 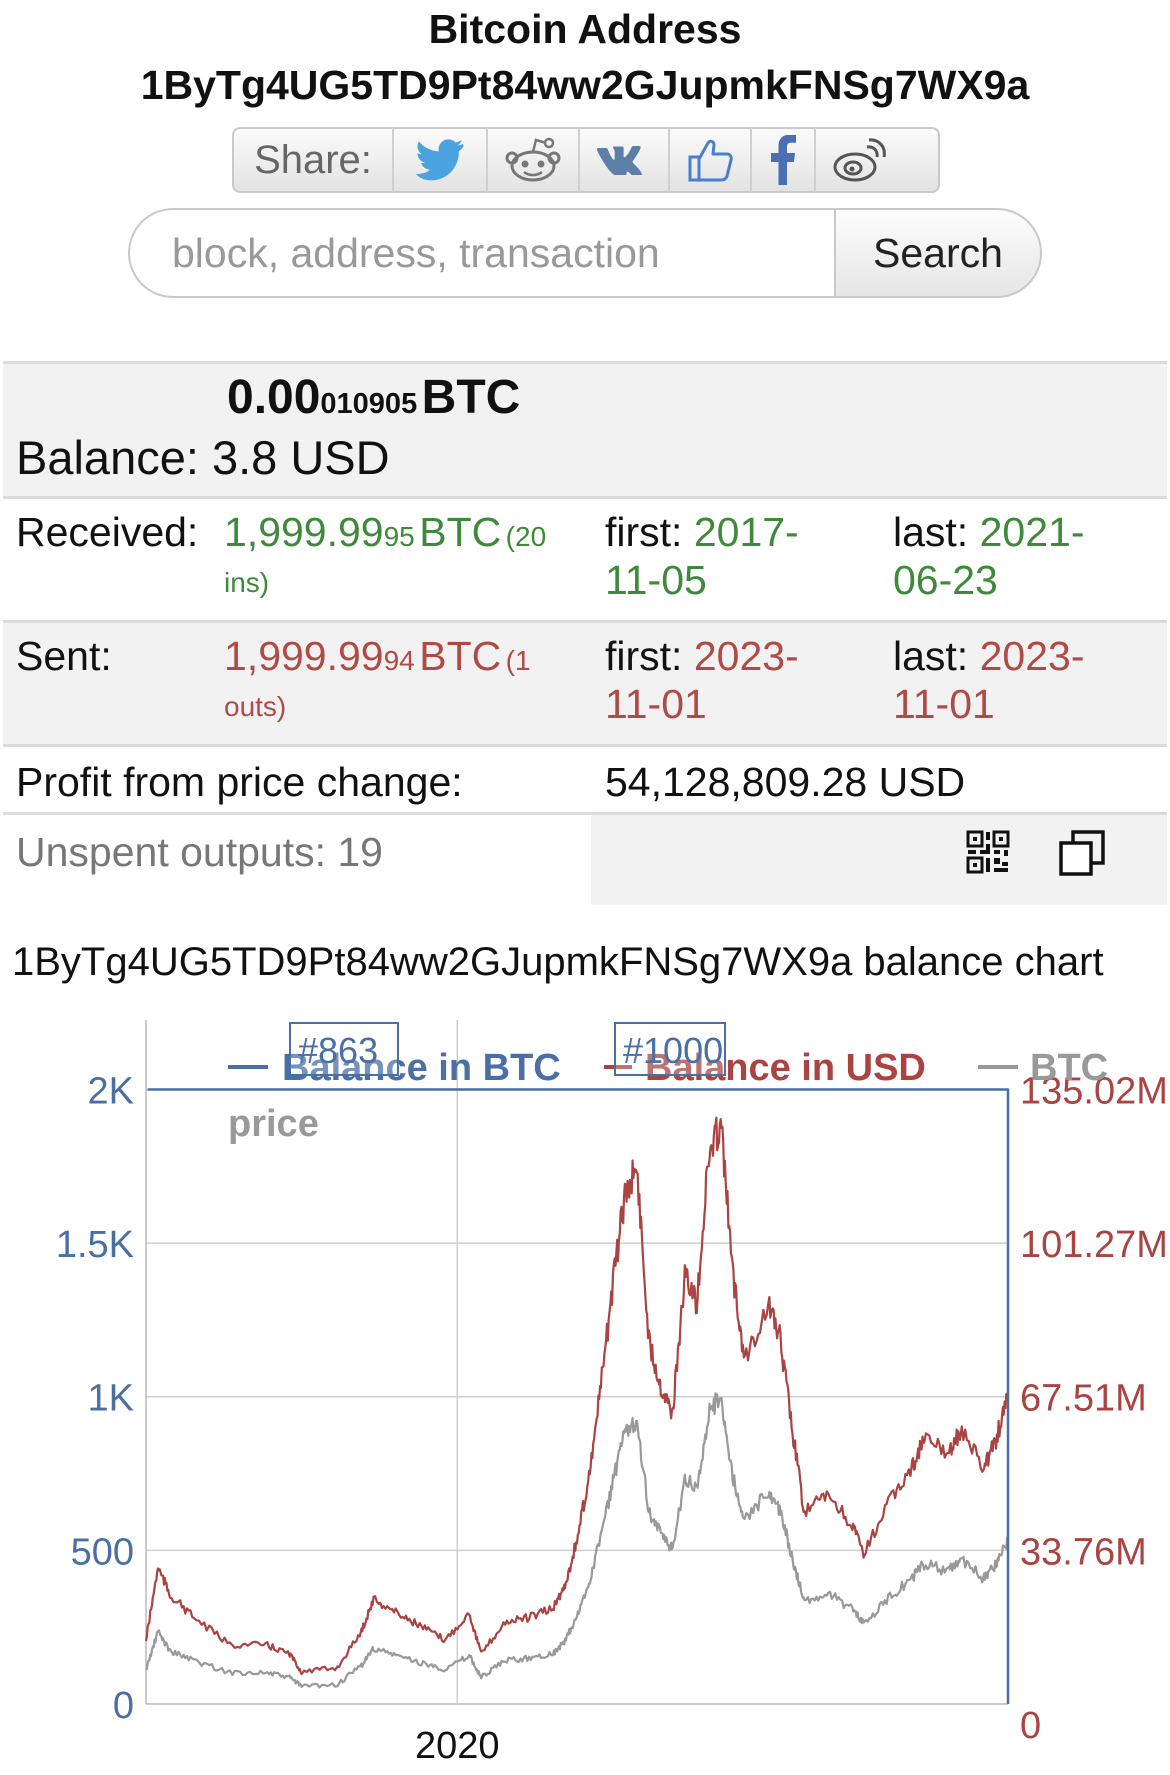 What do you see at coordinates (1094, 1245) in the screenshot?
I see `y-right-tick-label: 101.27M` at bounding box center [1094, 1245].